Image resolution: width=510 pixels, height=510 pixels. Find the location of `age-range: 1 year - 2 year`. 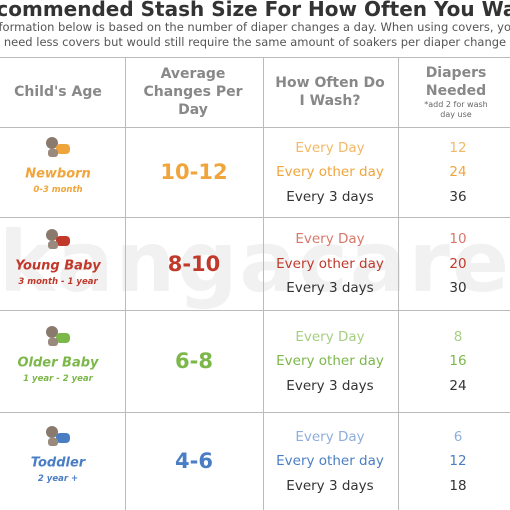

age-range: 1 year - 2 year is located at coordinates (58, 379).